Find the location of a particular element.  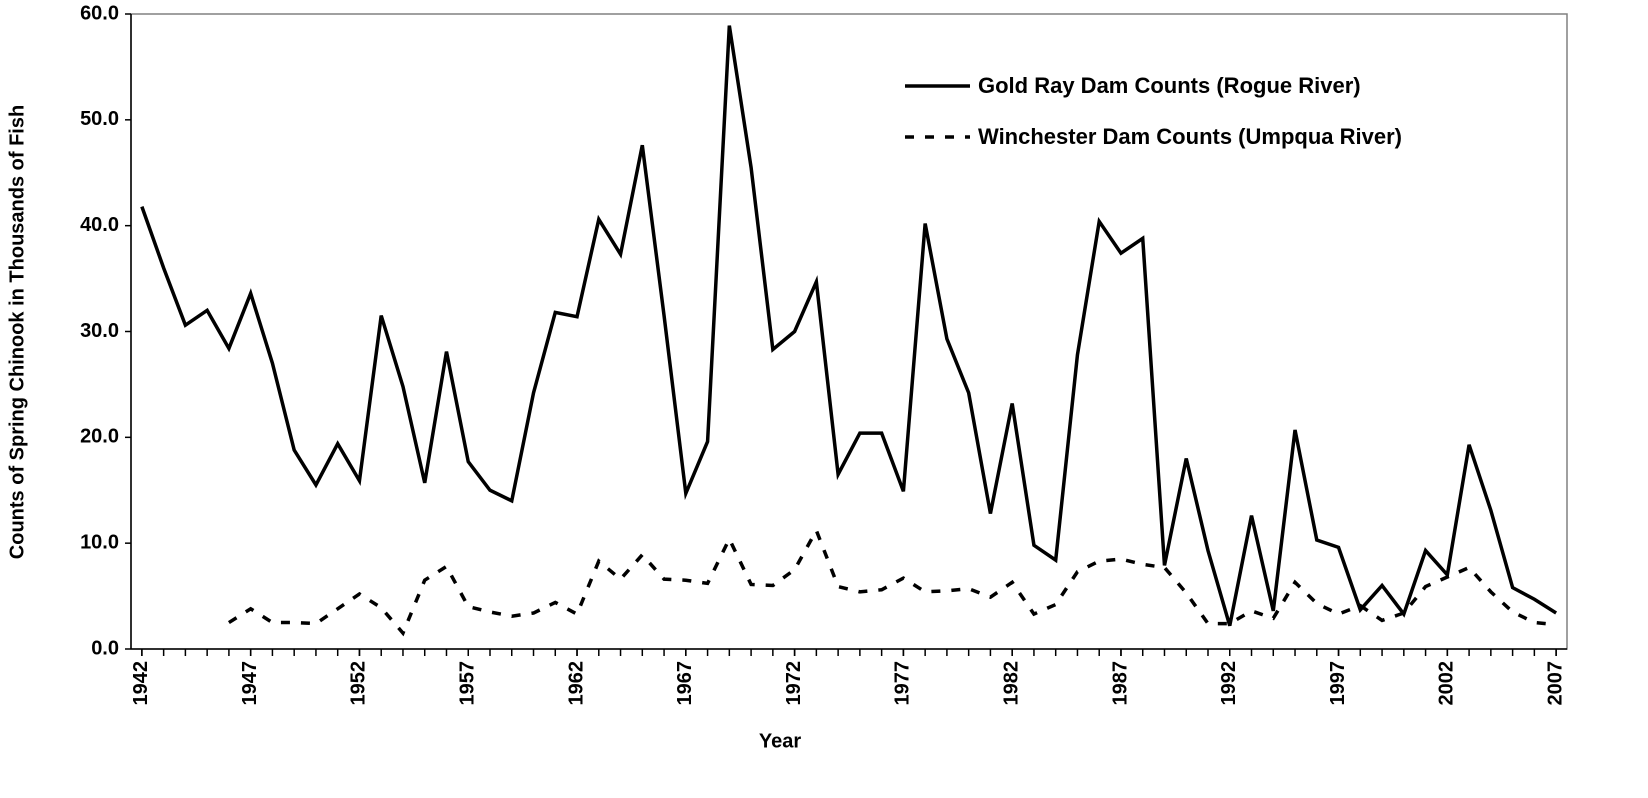

legend-label: Gold Ray Dam Counts (Rogue River) is located at coordinates (1169, 85).